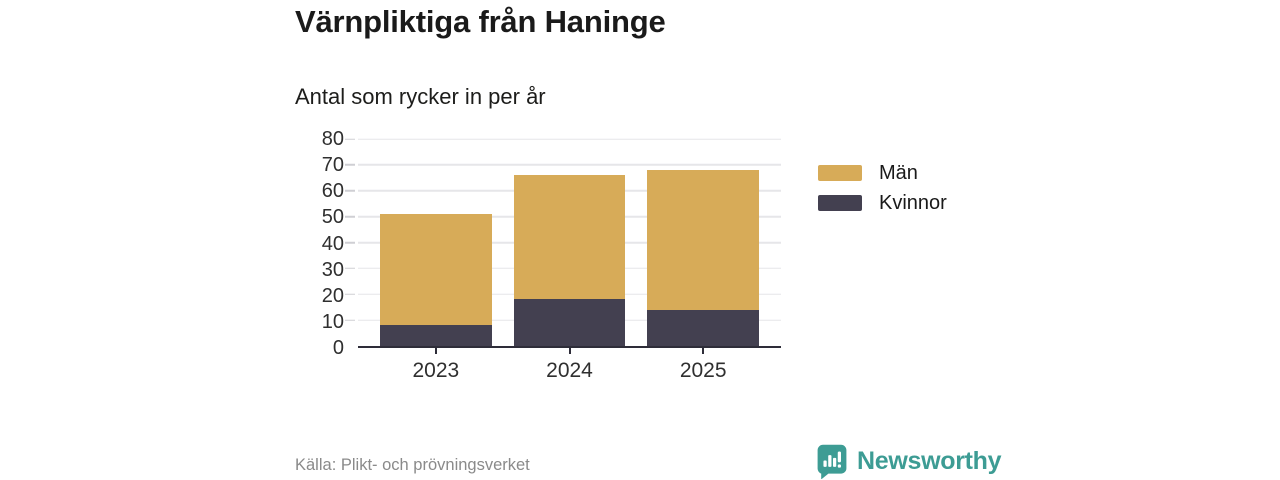  What do you see at coordinates (332, 243) in the screenshot?
I see `y-tick-label: 40` at bounding box center [332, 243].